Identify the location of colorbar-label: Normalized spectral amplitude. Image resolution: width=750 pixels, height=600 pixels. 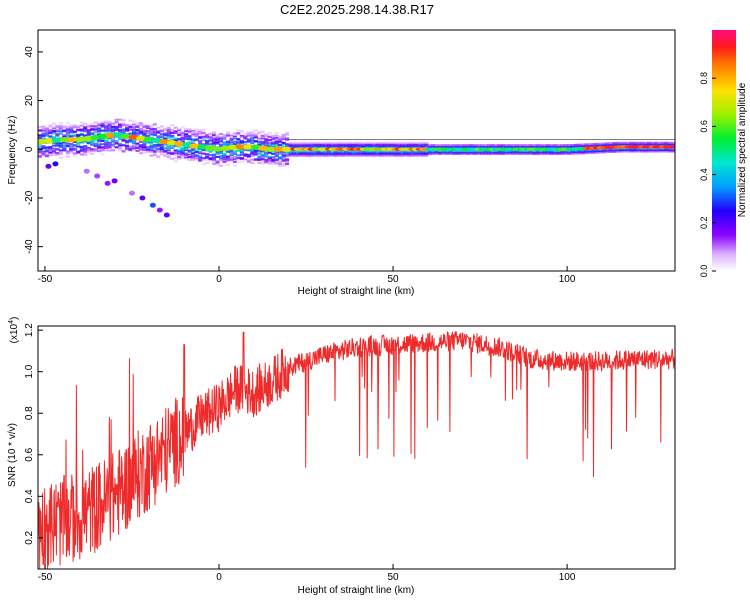
(742, 149).